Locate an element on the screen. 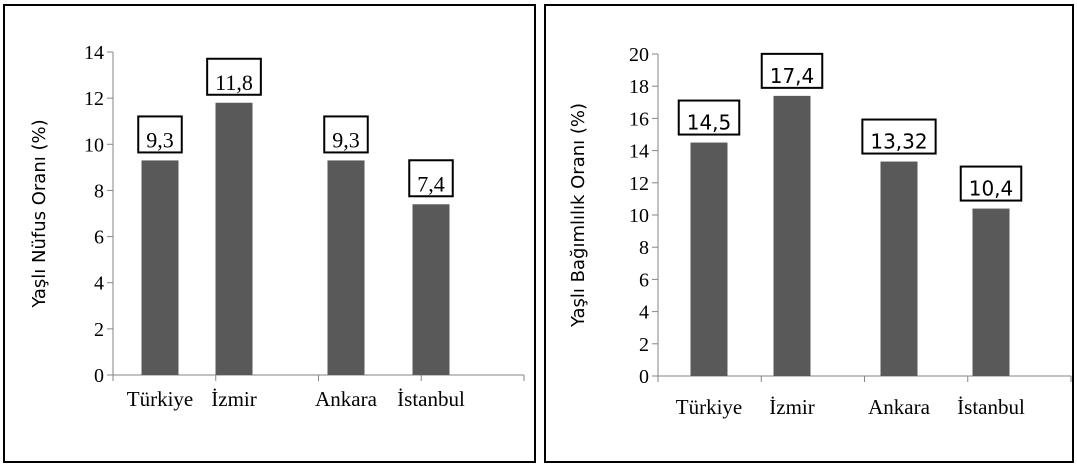 This screenshot has width=1077, height=468. data-label: 11,8 is located at coordinates (234, 76).